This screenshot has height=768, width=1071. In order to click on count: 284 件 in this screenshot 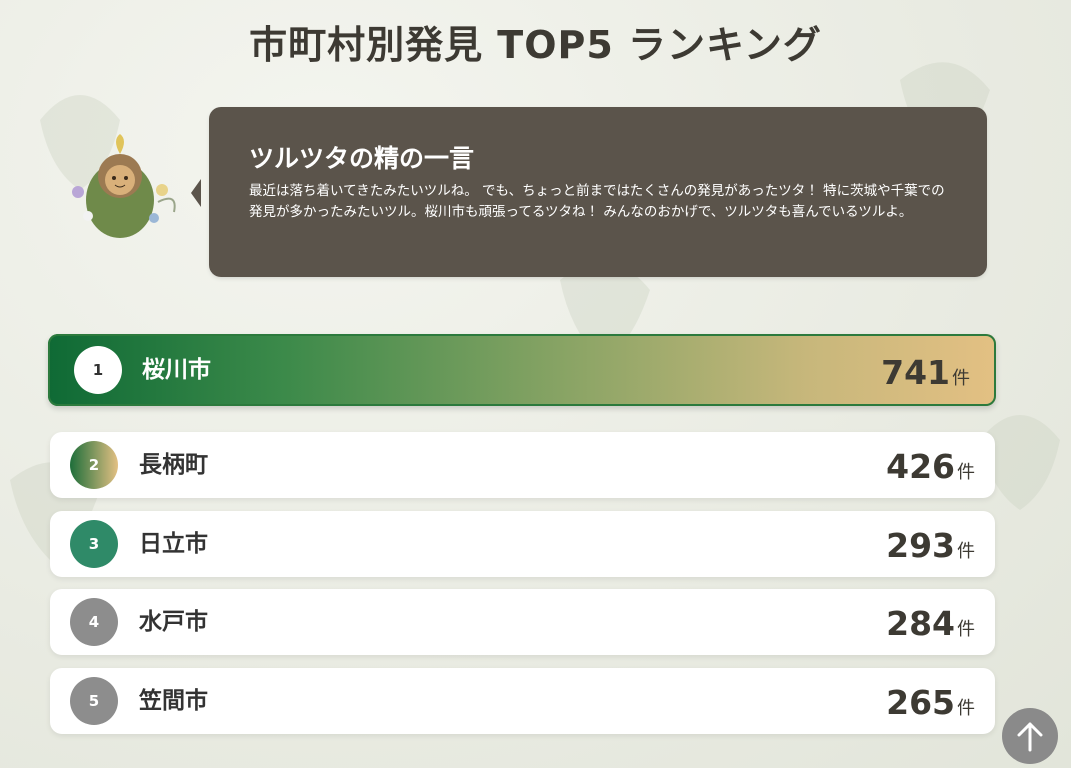, I will do `click(930, 627)`.